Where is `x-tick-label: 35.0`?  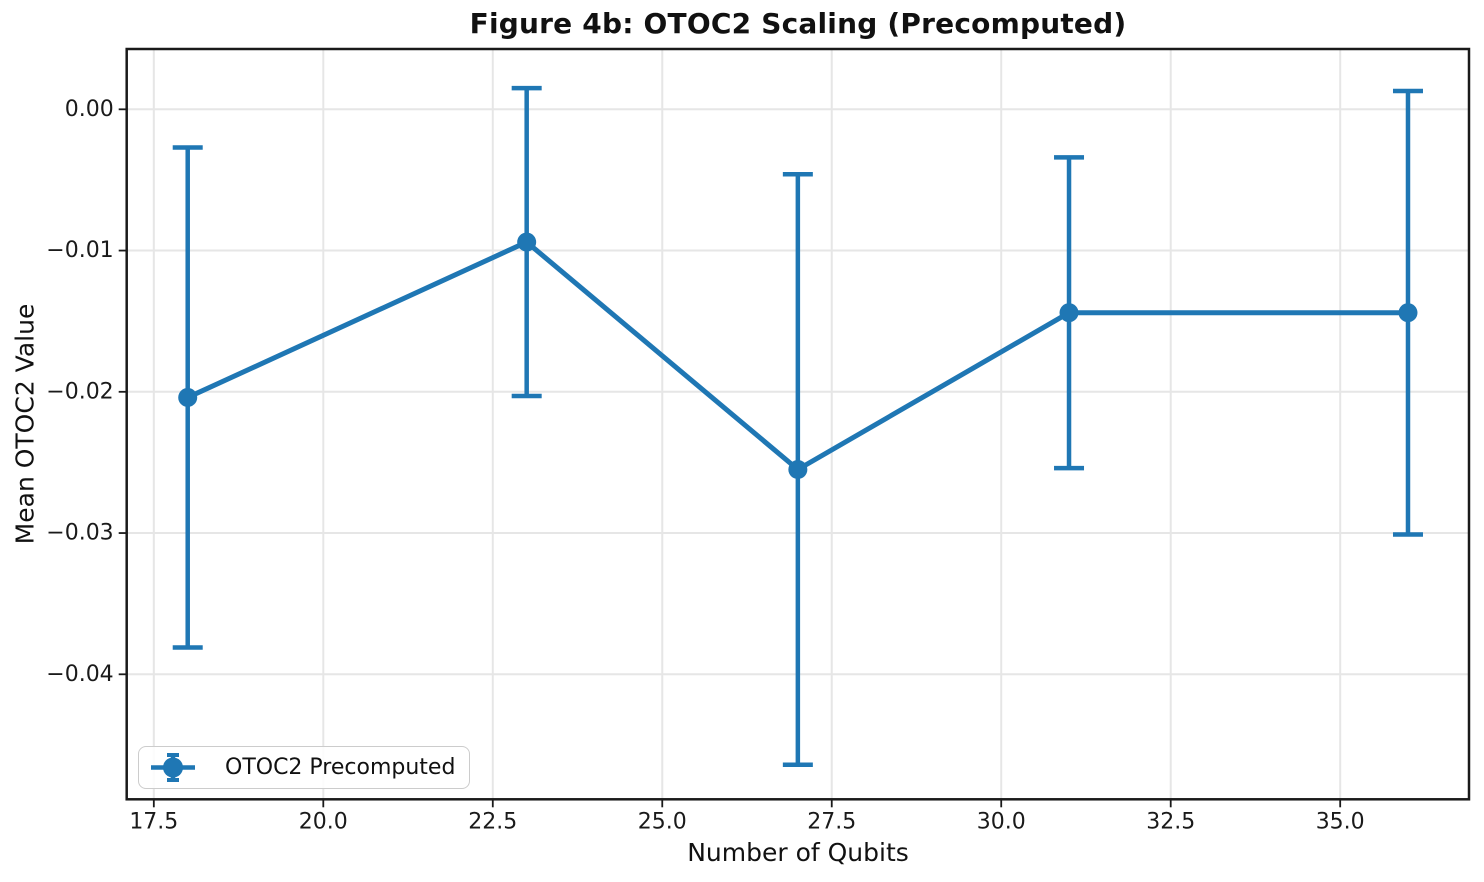
x-tick-label: 35.0 is located at coordinates (1340, 822).